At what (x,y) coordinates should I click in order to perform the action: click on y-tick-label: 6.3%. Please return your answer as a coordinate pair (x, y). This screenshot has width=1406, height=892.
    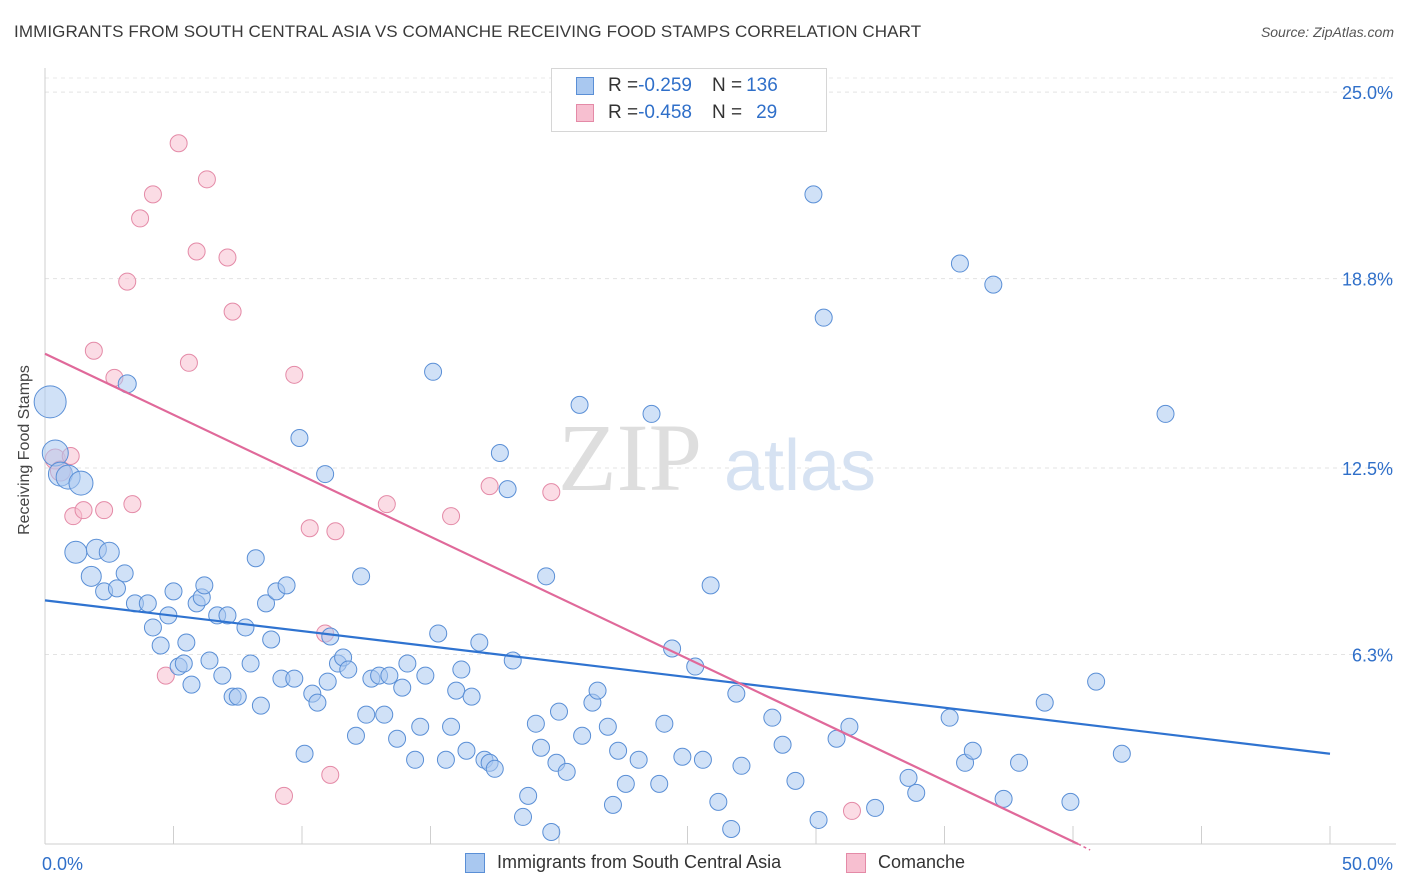
    Looking at the image, I should click on (1372, 656).